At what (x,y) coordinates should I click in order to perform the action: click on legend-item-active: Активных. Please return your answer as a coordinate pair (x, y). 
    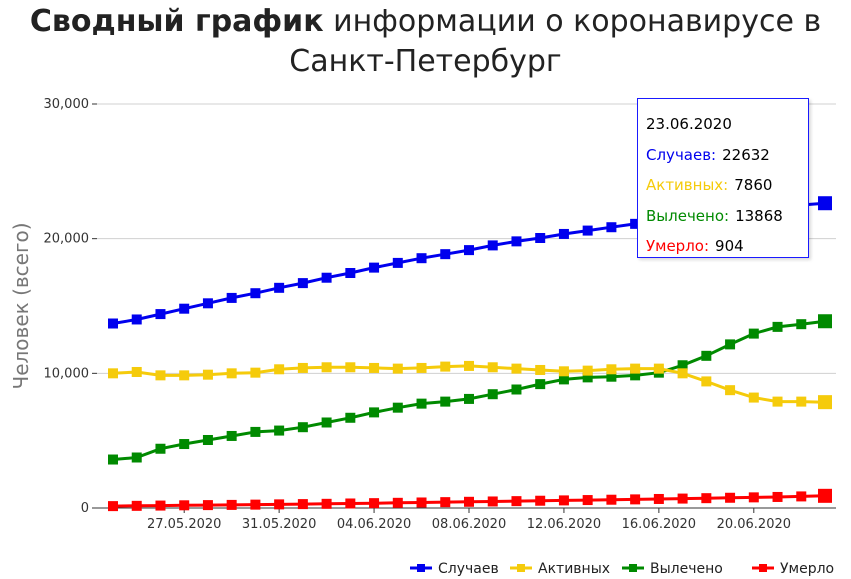
    Looking at the image, I should click on (560, 569).